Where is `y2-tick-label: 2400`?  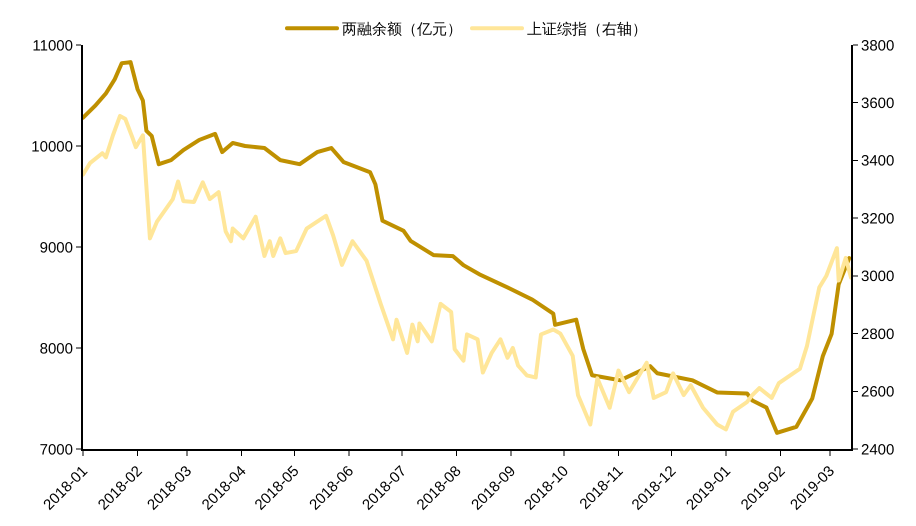 y2-tick-label: 2400 is located at coordinates (877, 449).